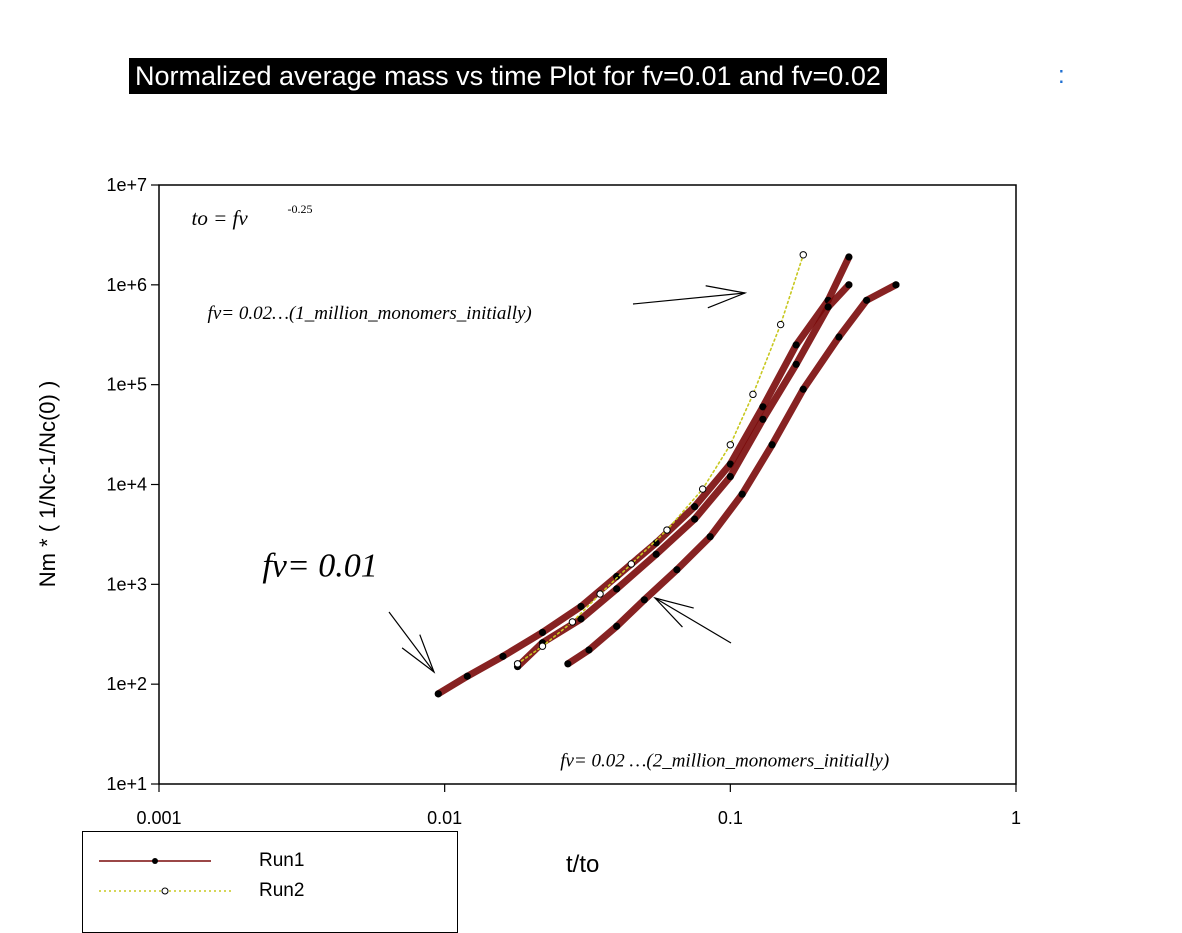  Describe the element at coordinates (444, 818) in the screenshot. I see `x-tick-label: 0.01` at that location.